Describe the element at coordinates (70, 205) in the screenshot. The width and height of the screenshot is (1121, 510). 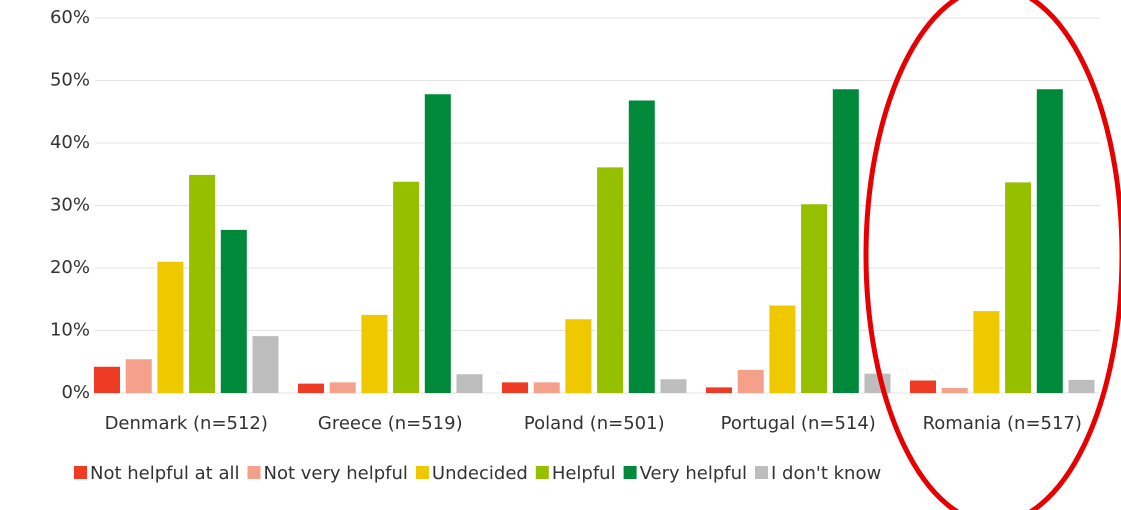
I see `y-tick-label: 30%` at that location.